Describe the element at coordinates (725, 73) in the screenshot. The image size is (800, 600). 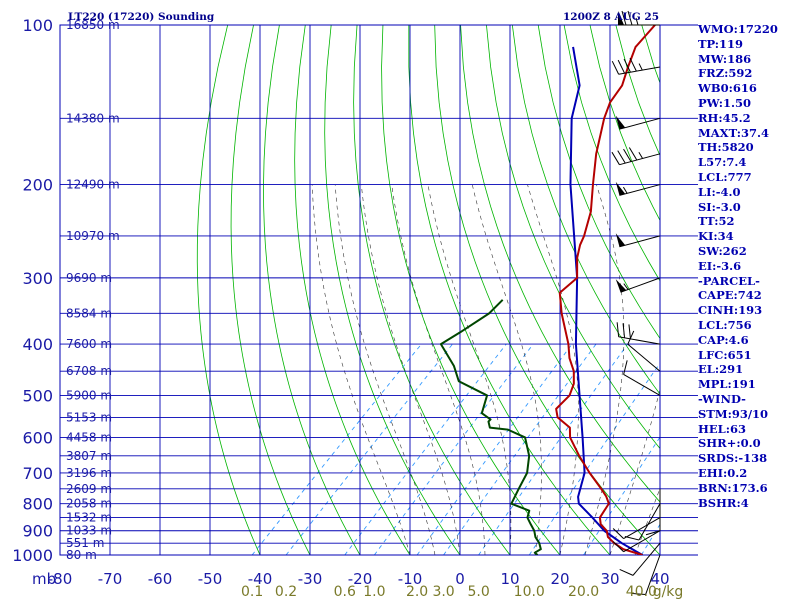
I see `index-line: FRZ:592` at that location.